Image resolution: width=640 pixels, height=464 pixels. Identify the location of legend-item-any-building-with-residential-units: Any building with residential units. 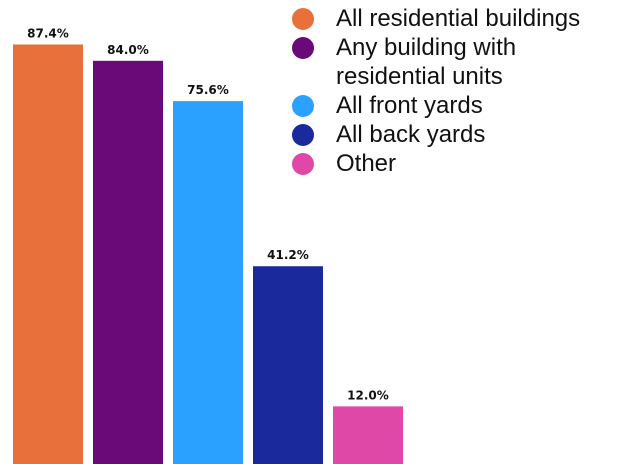
(464, 62).